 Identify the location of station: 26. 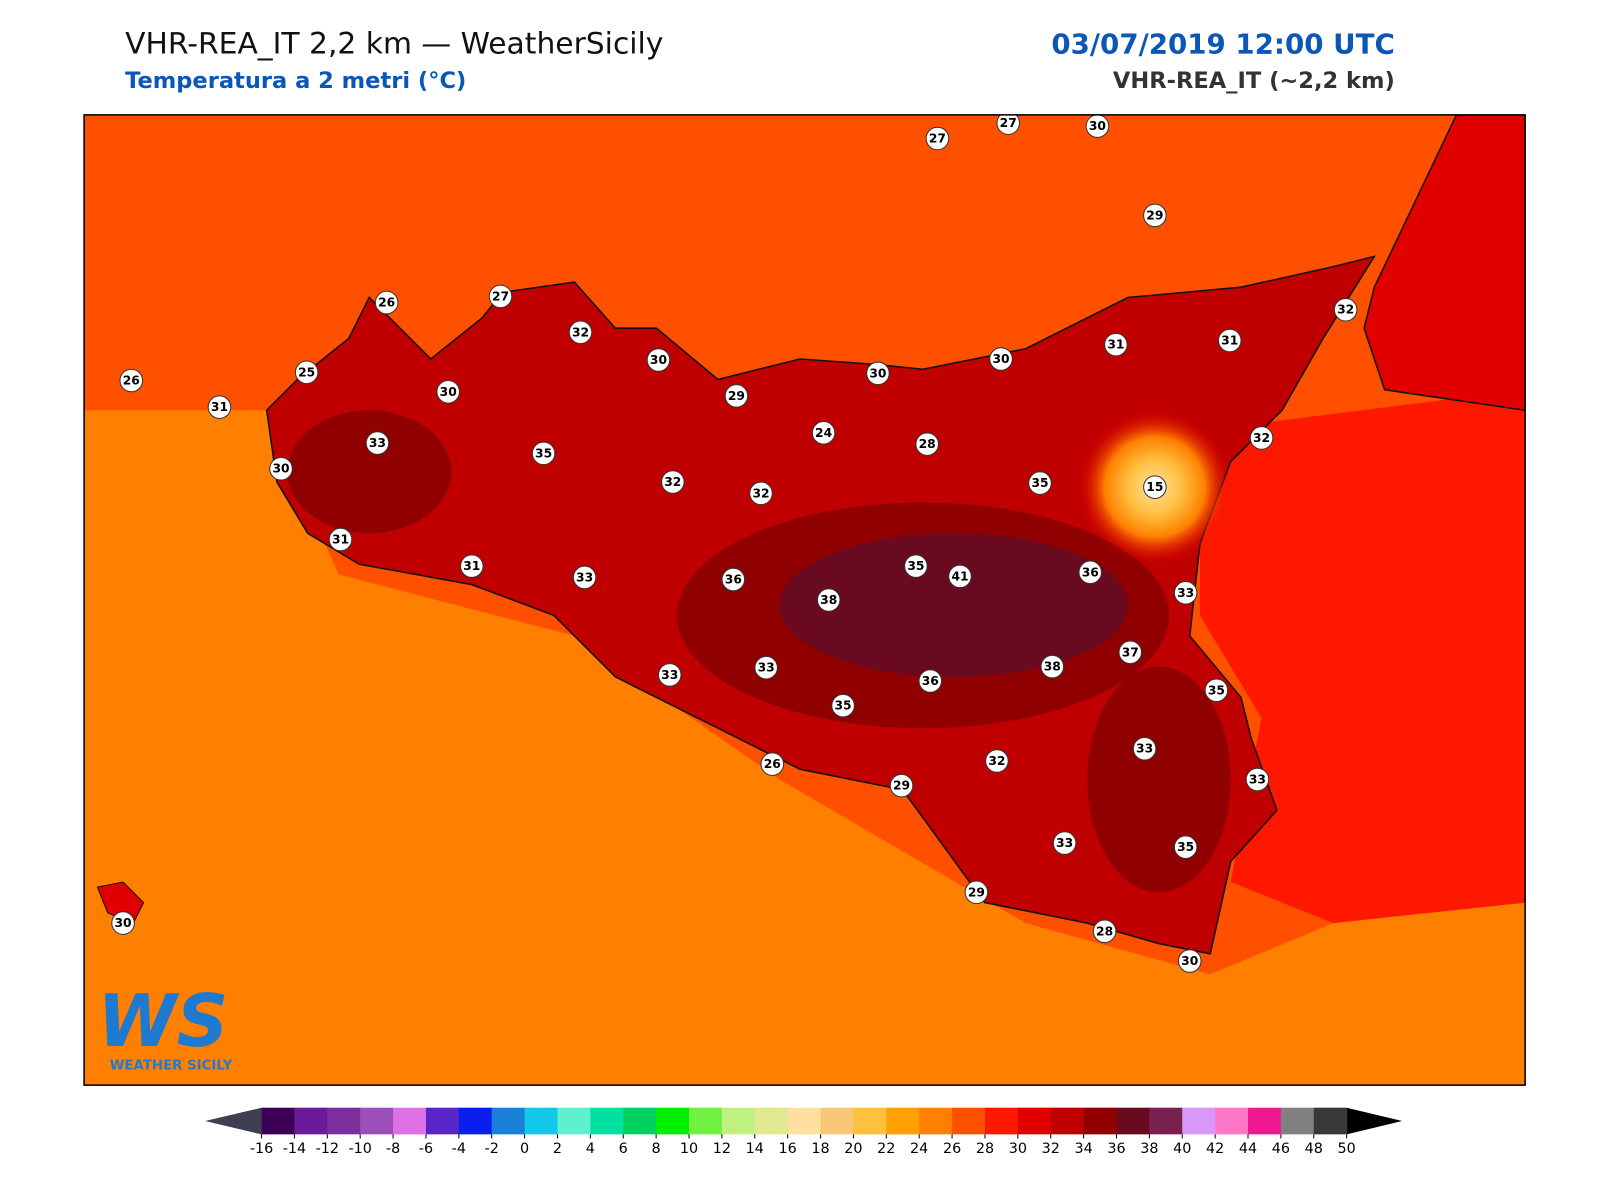
(131, 380).